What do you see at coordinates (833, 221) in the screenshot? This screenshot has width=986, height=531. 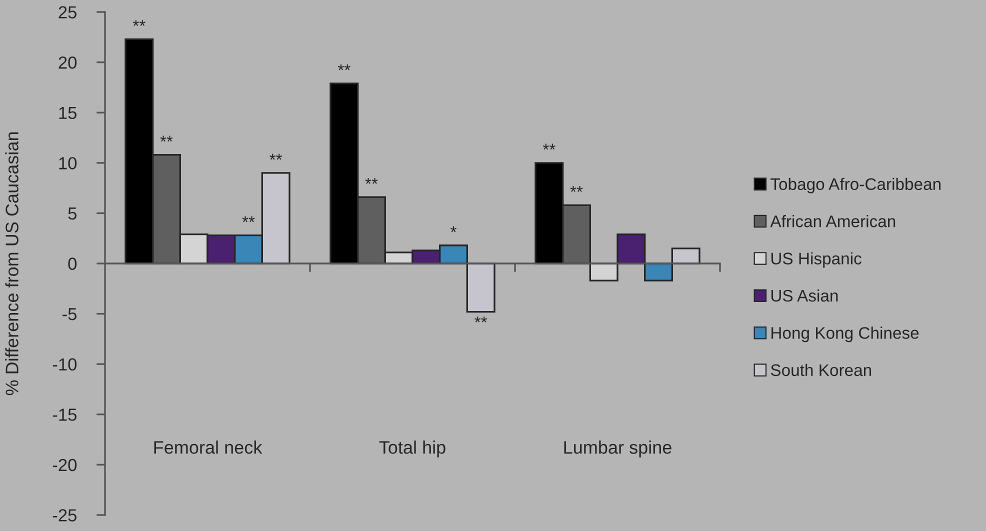 I see `legend-label: African American` at bounding box center [833, 221].